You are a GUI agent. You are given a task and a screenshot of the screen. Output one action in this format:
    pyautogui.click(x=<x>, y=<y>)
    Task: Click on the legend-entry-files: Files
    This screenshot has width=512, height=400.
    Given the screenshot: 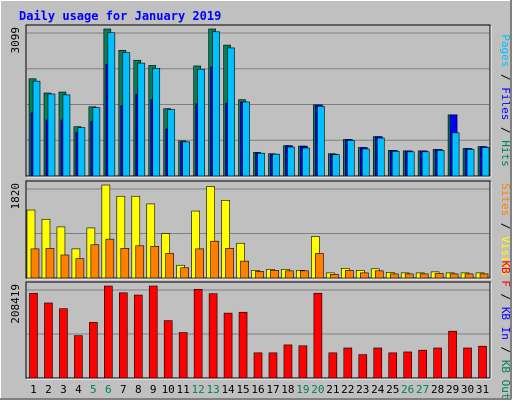 What is the action you would take?
    pyautogui.click(x=505, y=103)
    